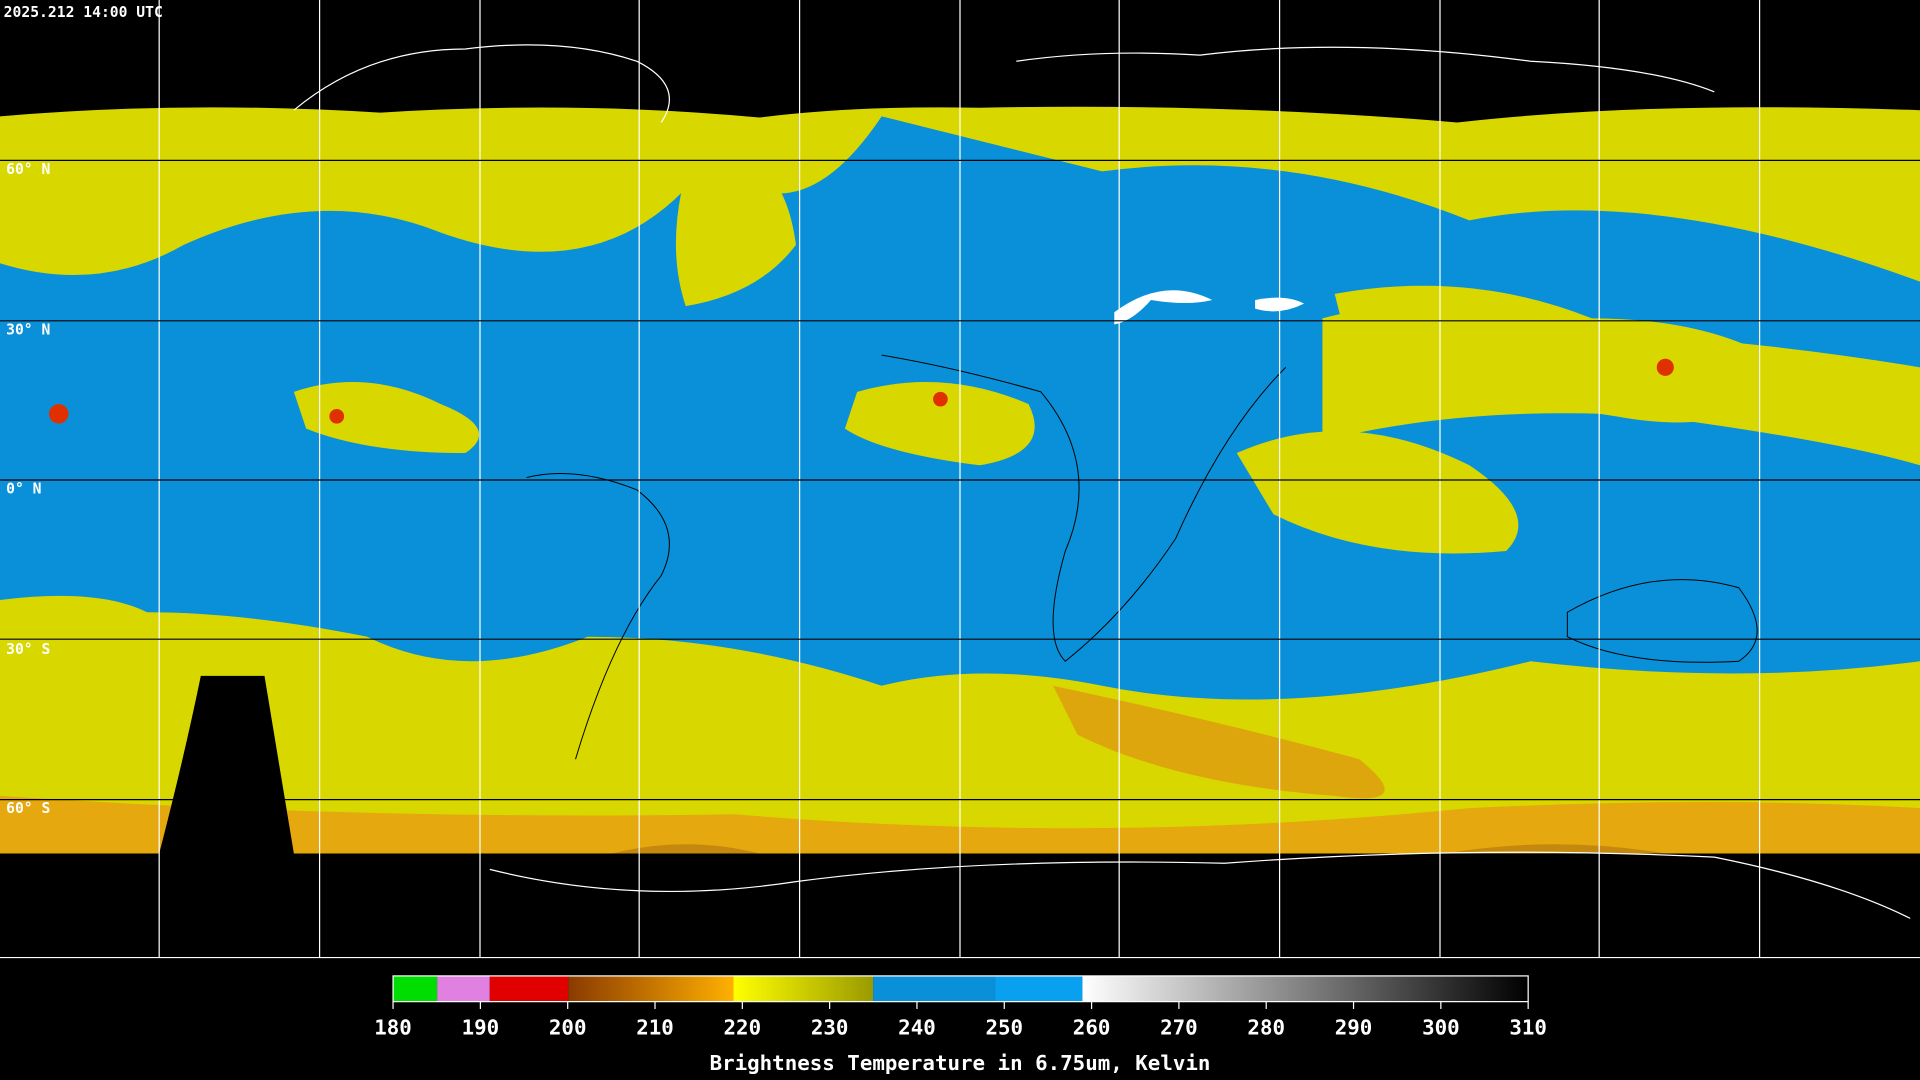  Describe the element at coordinates (1179, 1028) in the screenshot. I see `colorbar-tick-label: 270` at that location.